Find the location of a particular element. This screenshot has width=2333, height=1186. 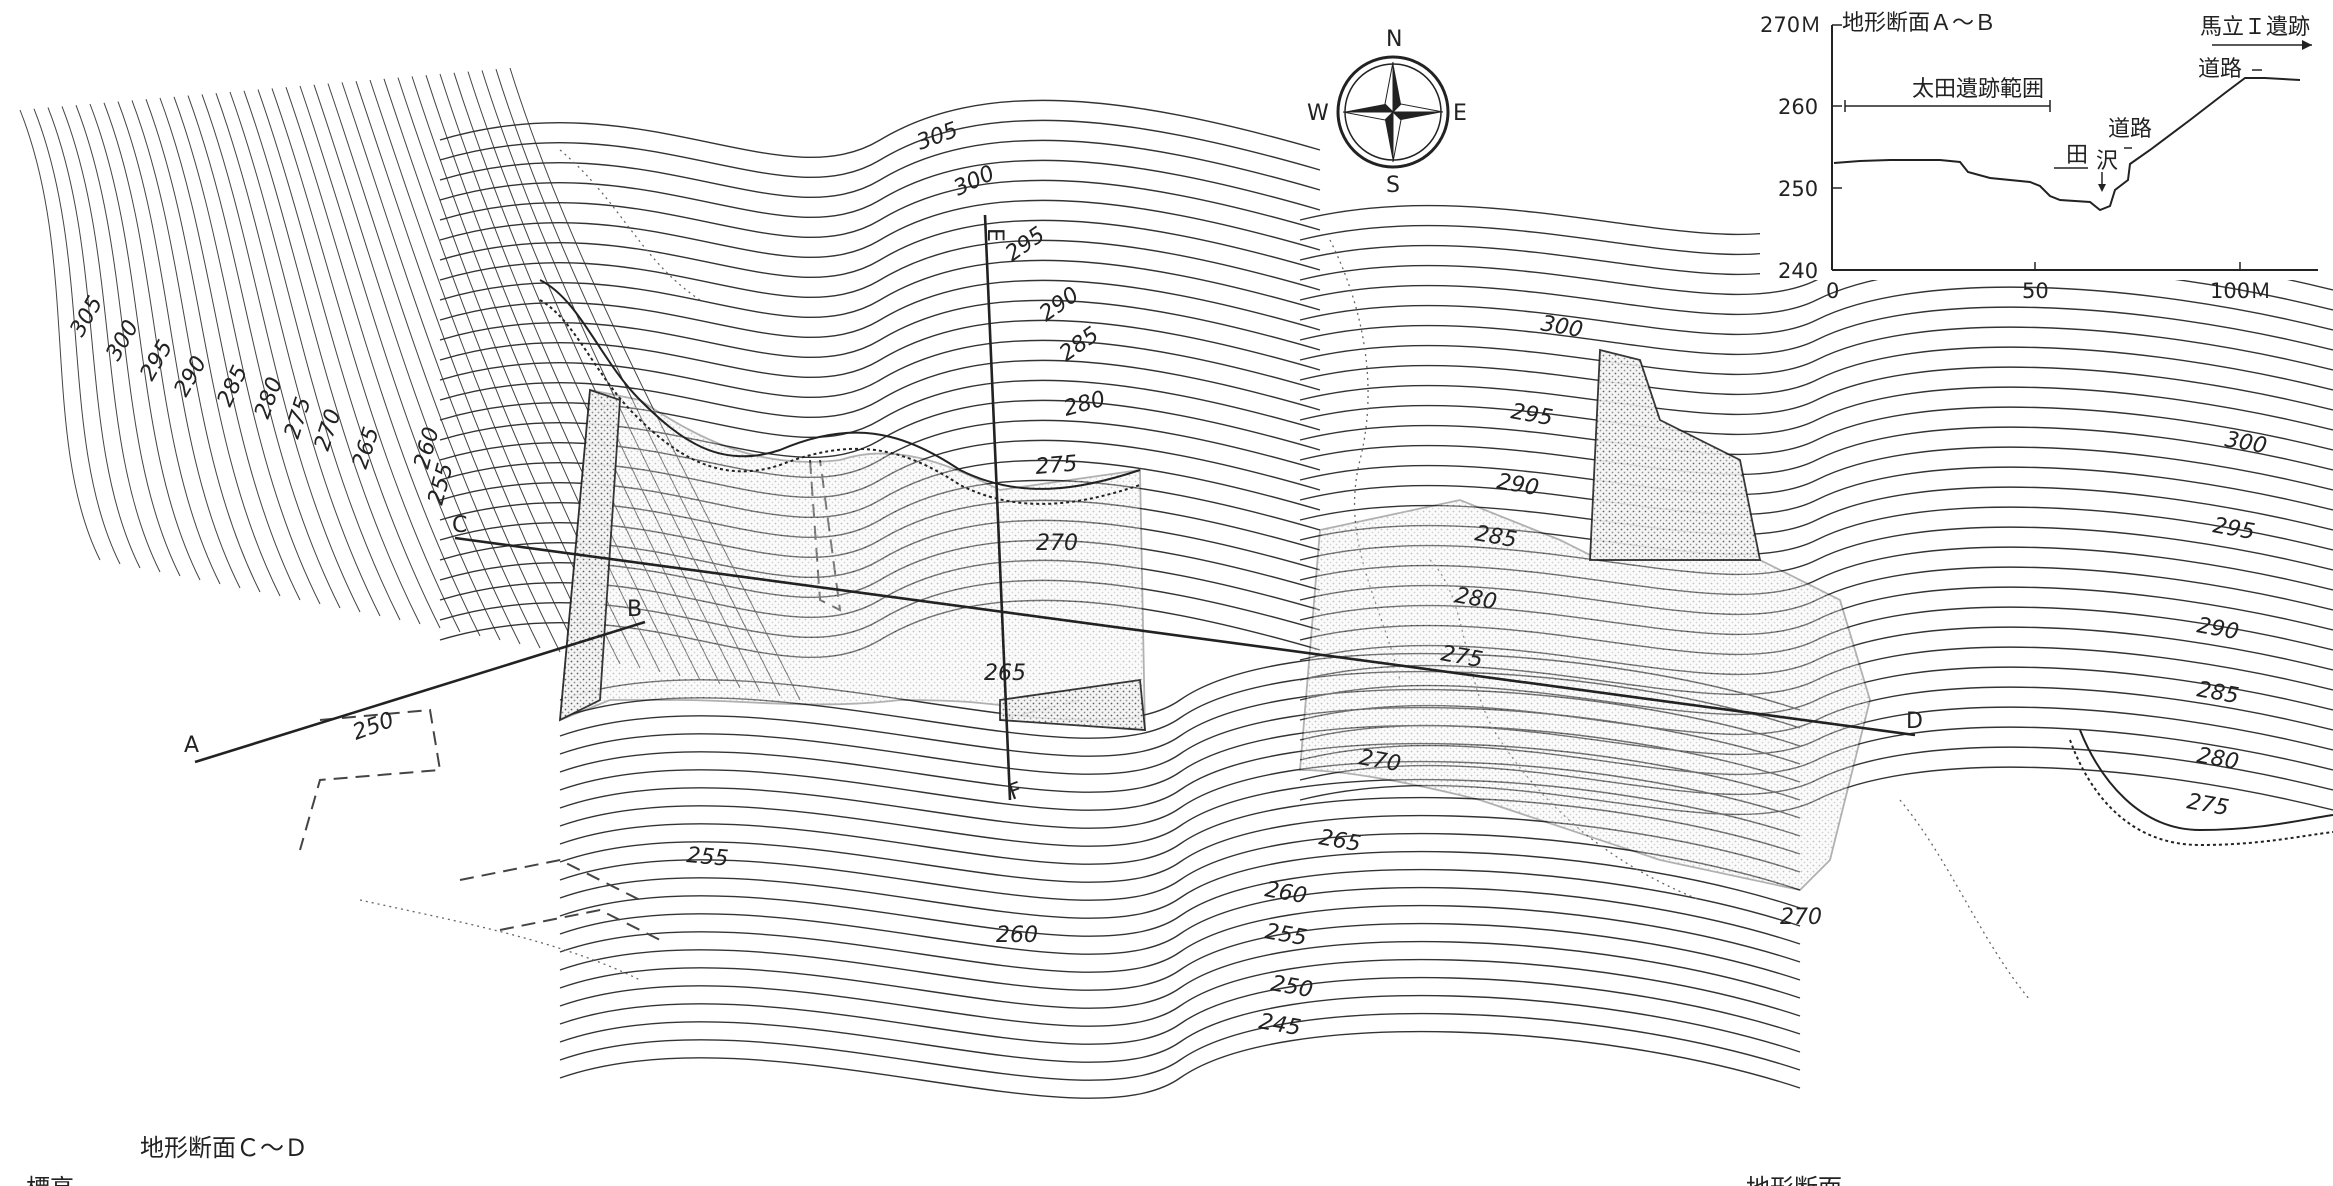

profile-ab-road-label: 道路 is located at coordinates (2220, 69).